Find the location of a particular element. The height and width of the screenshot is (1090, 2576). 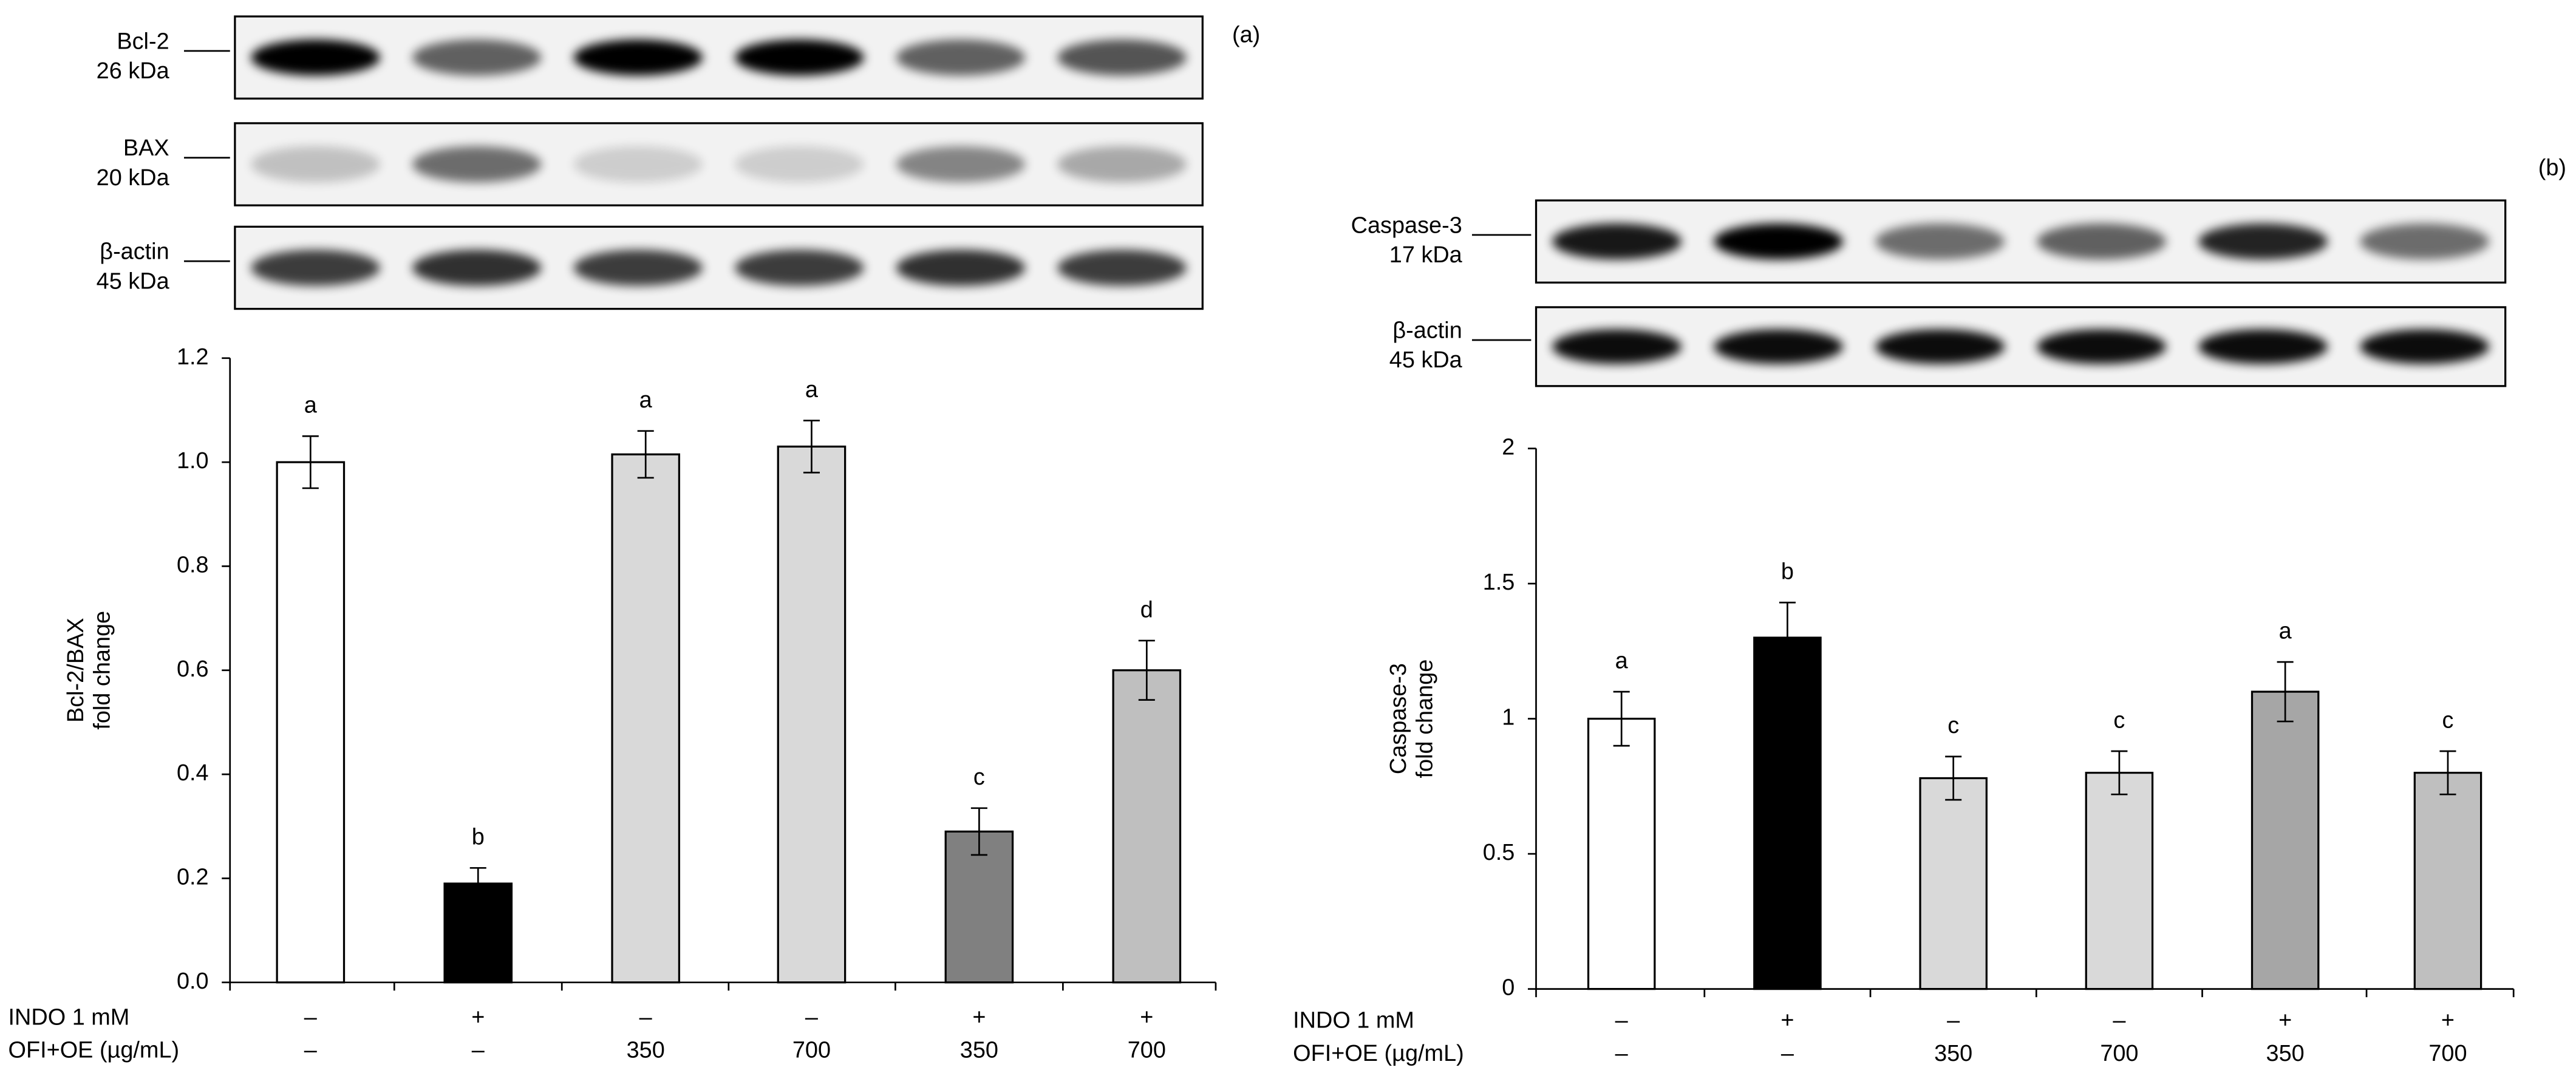

y-tick-label: 1 is located at coordinates (1508, 718).